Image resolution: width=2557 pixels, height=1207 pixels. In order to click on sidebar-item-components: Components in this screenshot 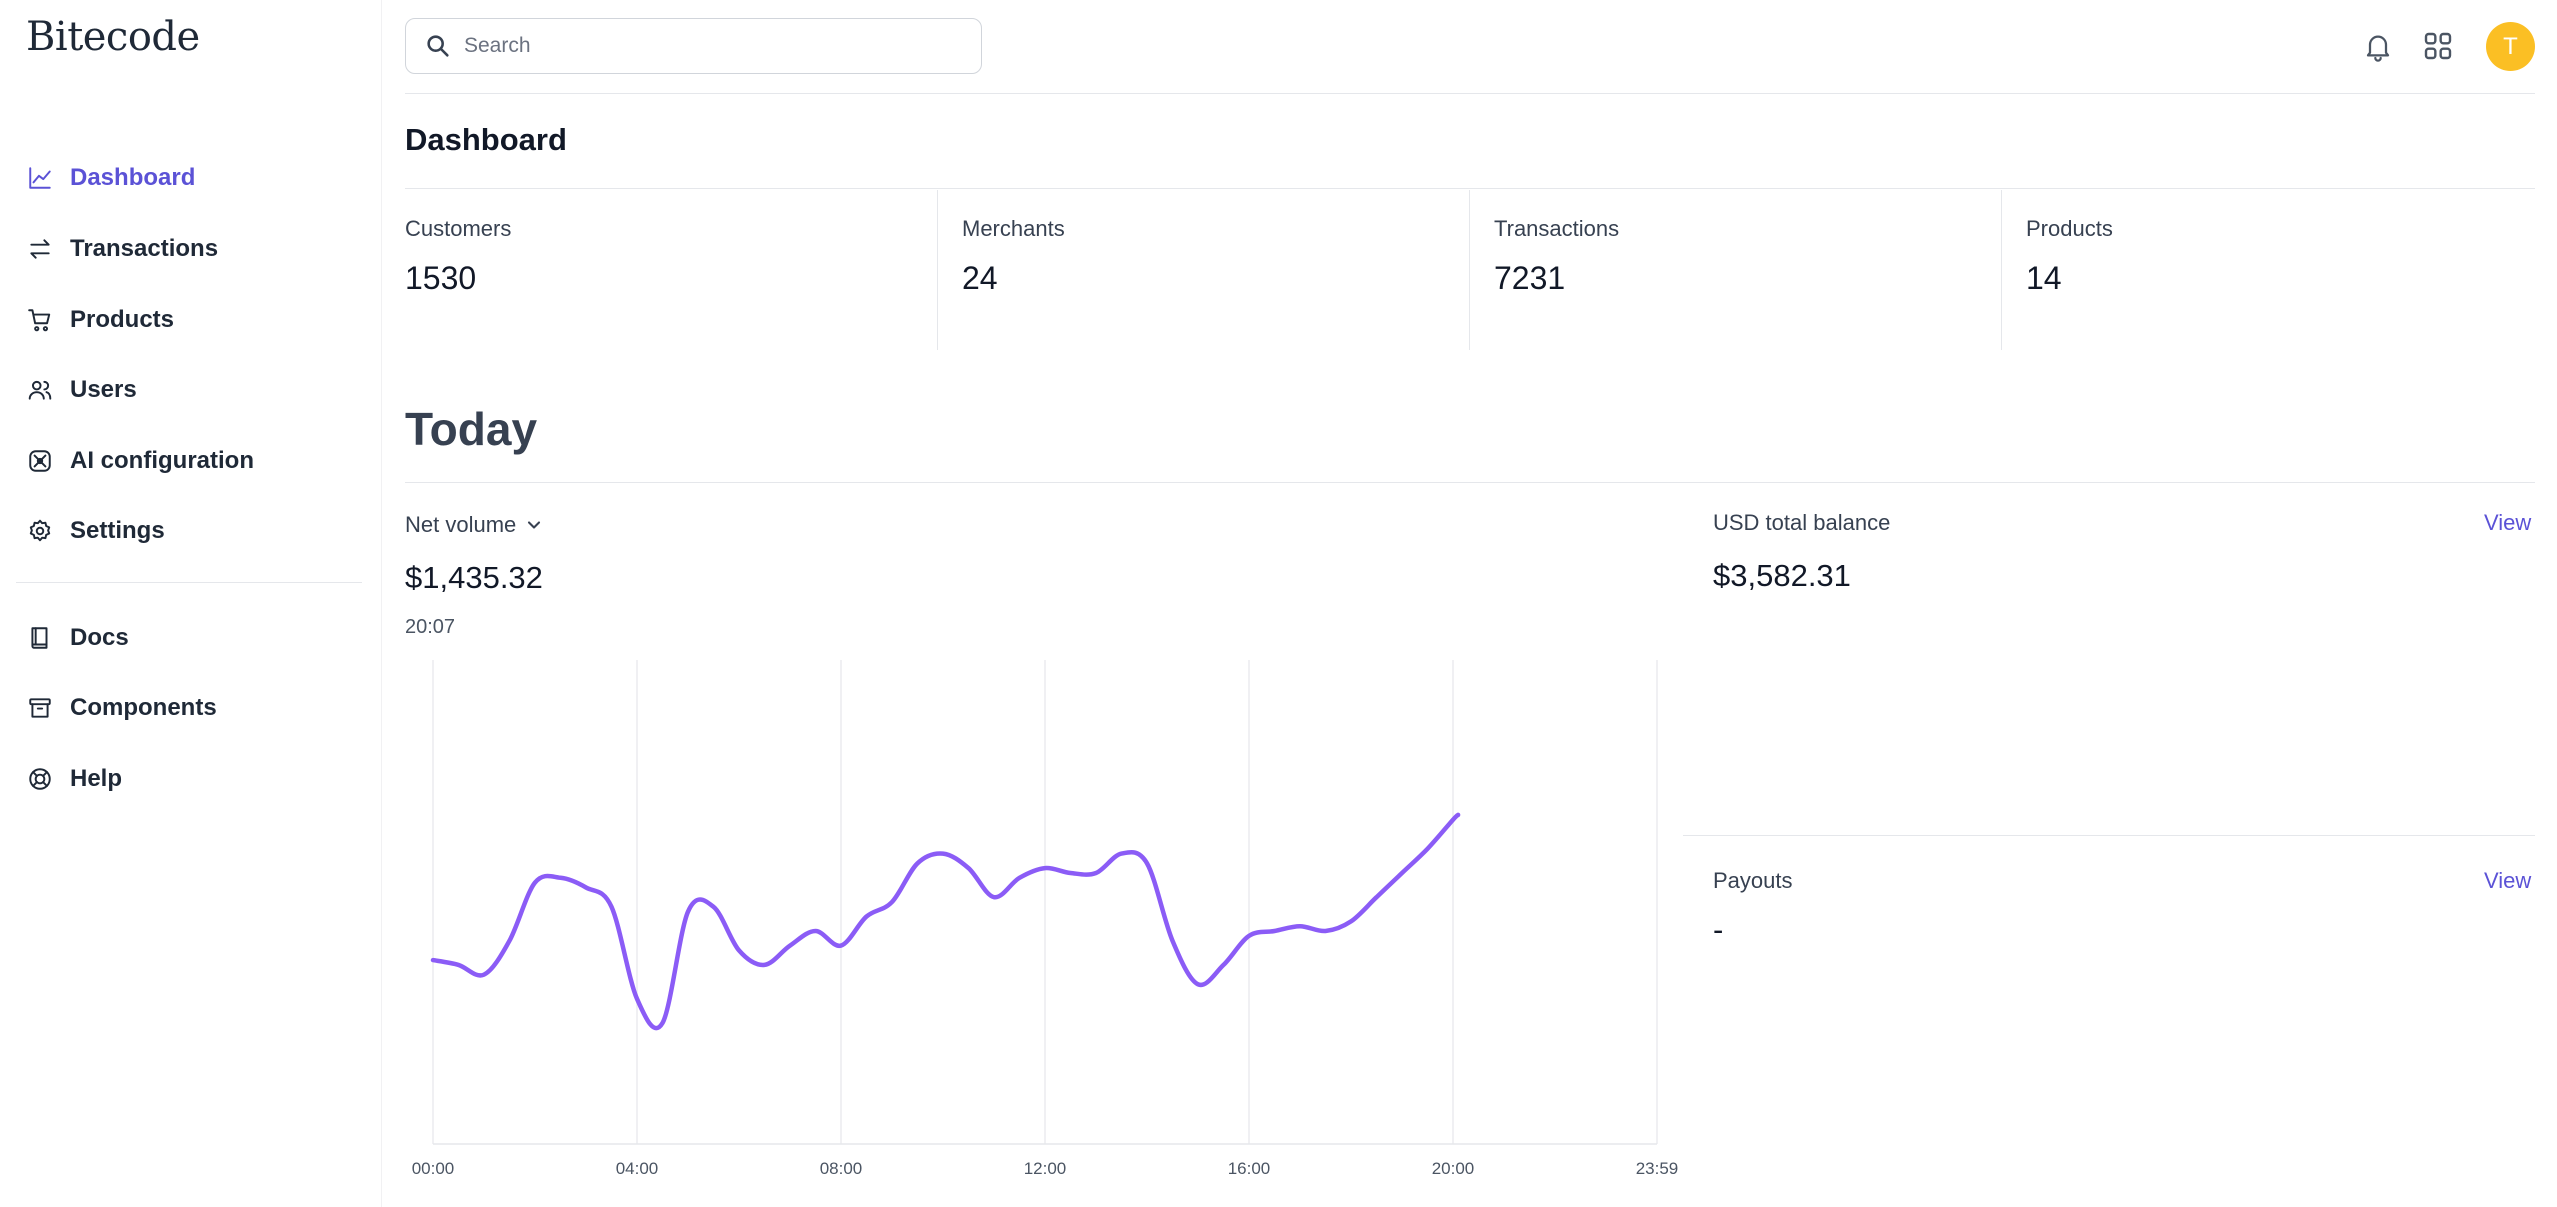, I will do `click(121, 708)`.